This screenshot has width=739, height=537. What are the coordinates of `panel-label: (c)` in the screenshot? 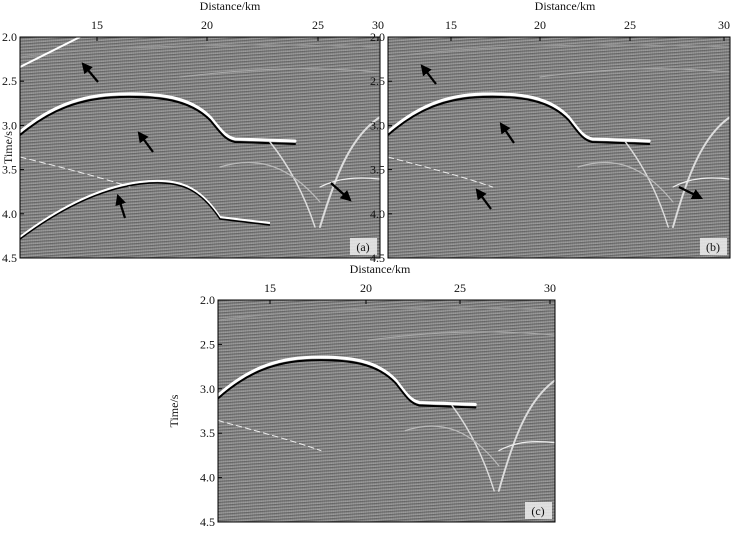 It's located at (537, 511).